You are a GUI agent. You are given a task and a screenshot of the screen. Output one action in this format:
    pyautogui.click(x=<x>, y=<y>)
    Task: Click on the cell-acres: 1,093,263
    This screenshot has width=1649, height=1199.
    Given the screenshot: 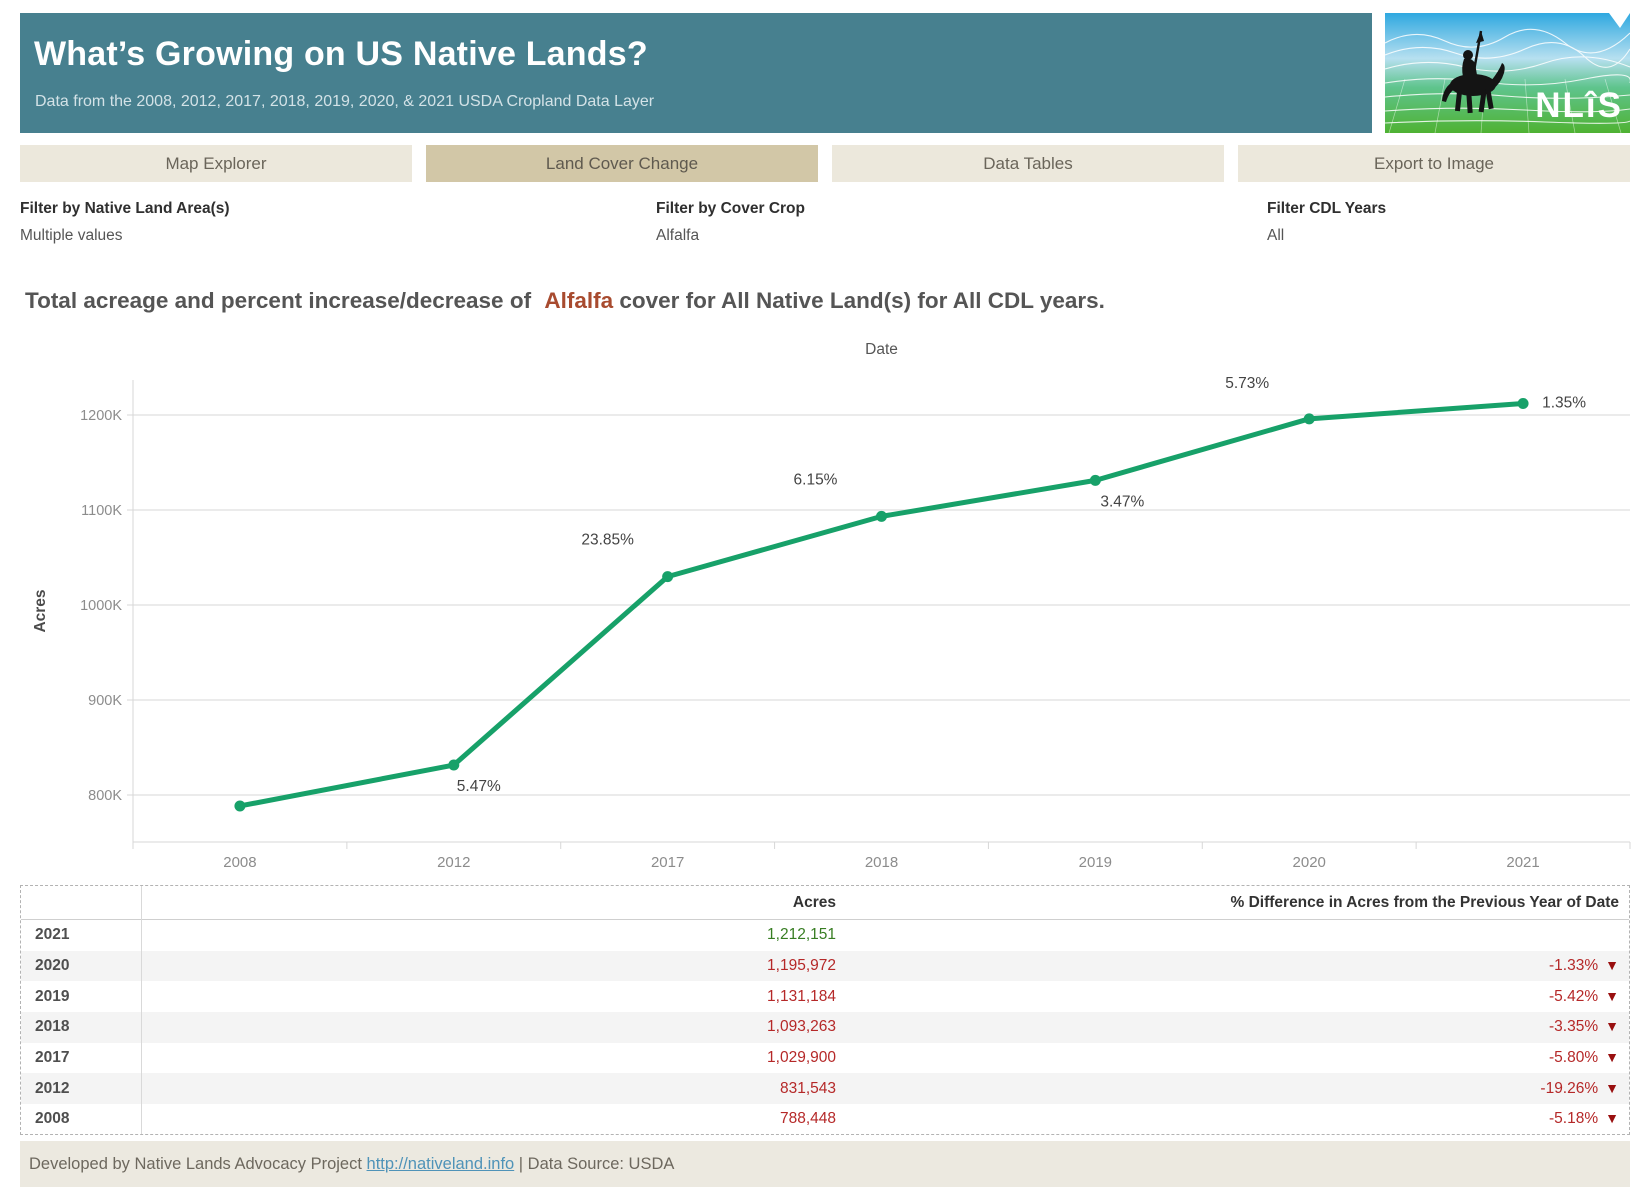 What is the action you would take?
    pyautogui.click(x=801, y=1027)
    